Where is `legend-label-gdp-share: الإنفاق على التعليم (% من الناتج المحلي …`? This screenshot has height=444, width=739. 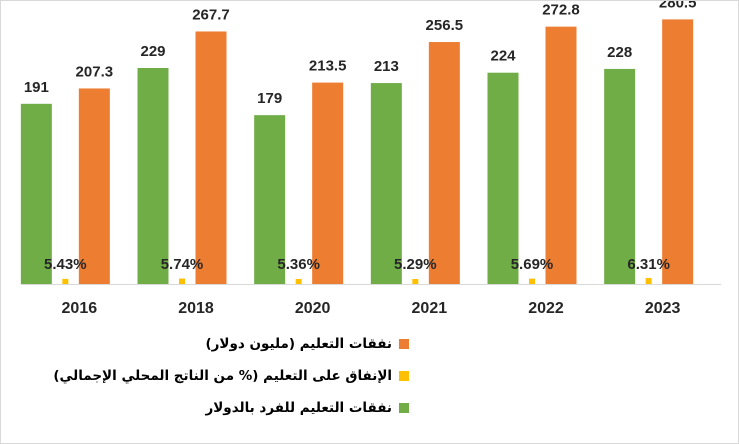
legend-label-gdp-share: الإنفاق على التعليم (% من الناتج المحلي … is located at coordinates (222, 376).